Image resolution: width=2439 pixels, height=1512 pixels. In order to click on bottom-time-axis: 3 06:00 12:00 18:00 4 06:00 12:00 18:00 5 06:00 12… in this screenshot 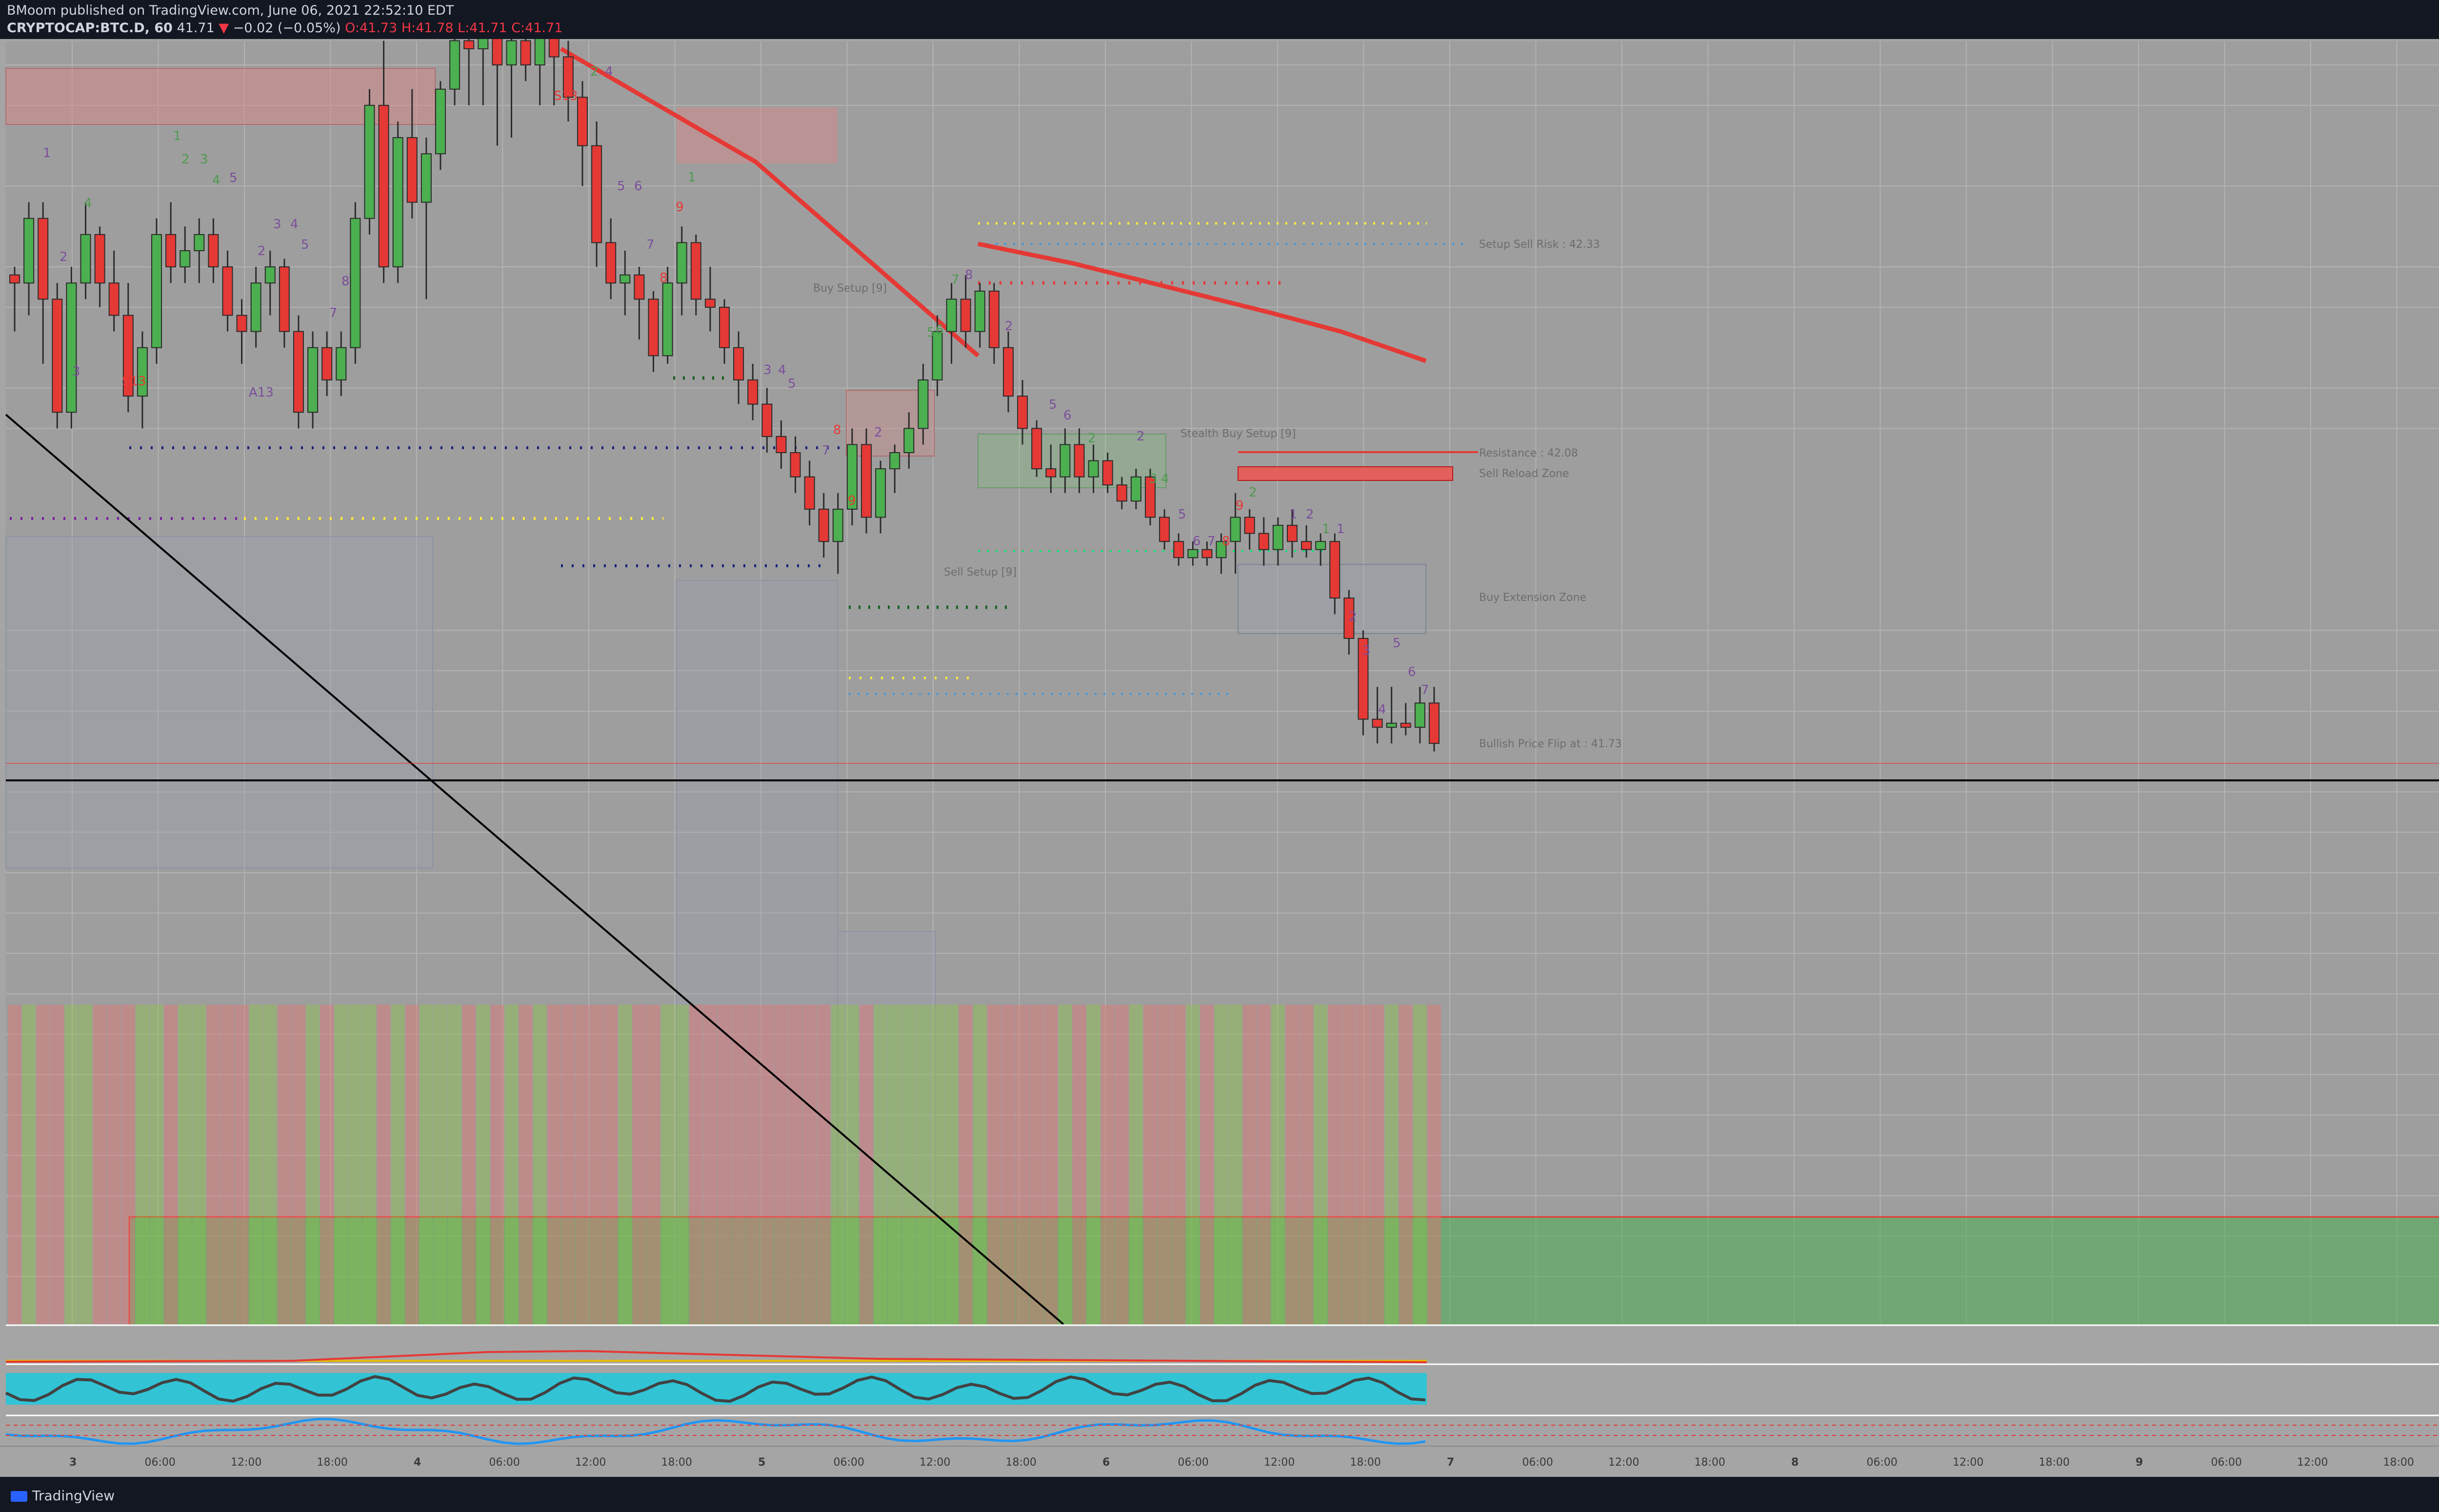, I will do `click(1220, 1461)`.